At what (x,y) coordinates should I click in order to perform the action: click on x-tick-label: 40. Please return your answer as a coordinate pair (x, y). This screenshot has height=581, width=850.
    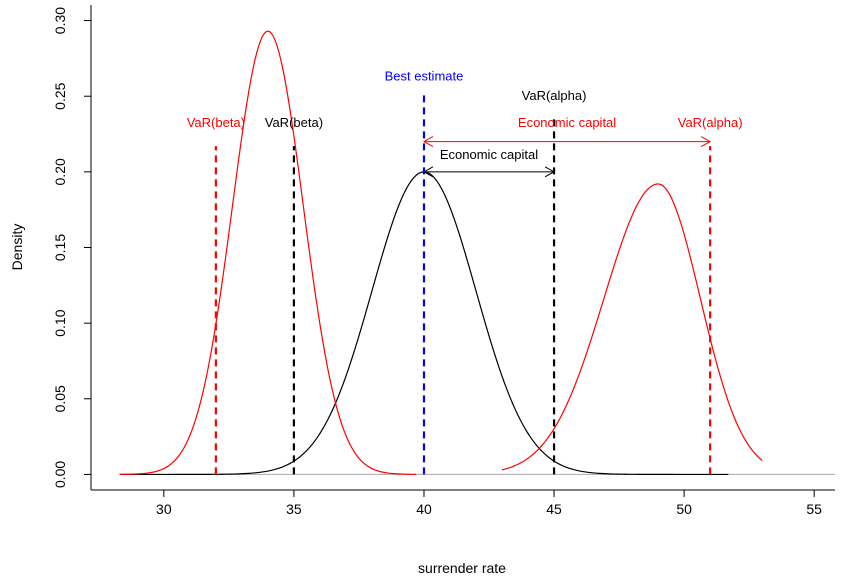
    Looking at the image, I should click on (424, 509).